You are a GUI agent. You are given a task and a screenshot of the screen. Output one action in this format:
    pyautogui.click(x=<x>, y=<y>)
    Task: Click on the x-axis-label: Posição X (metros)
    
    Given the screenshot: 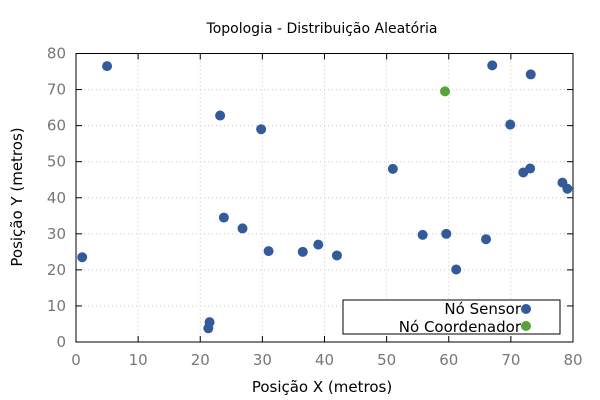 What is the action you would take?
    pyautogui.click(x=322, y=387)
    